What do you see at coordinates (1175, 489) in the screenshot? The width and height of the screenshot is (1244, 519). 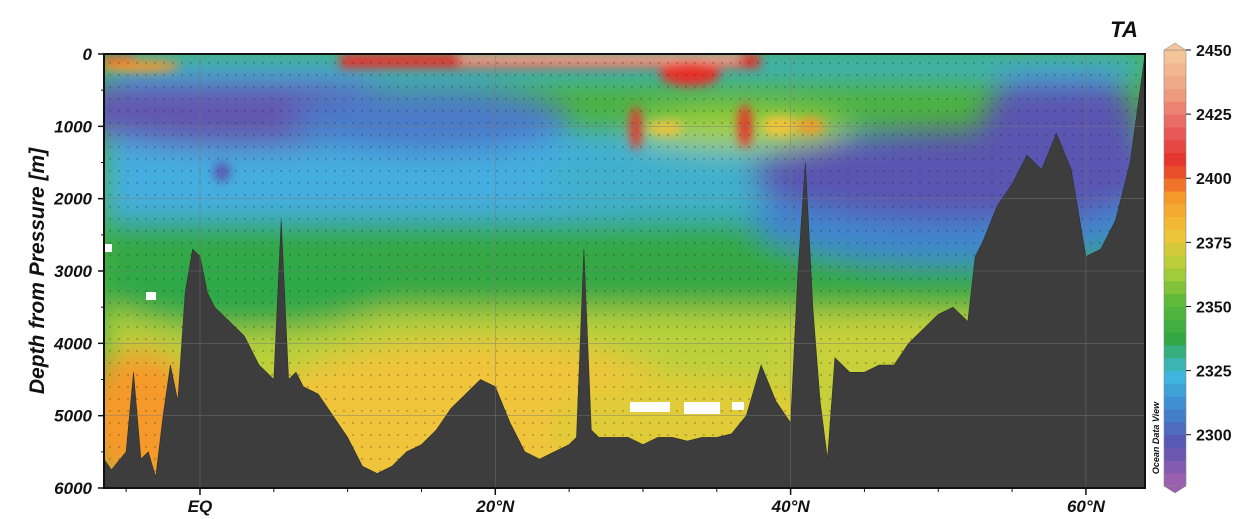 I see `colorbar-bottom-arrow` at bounding box center [1175, 489].